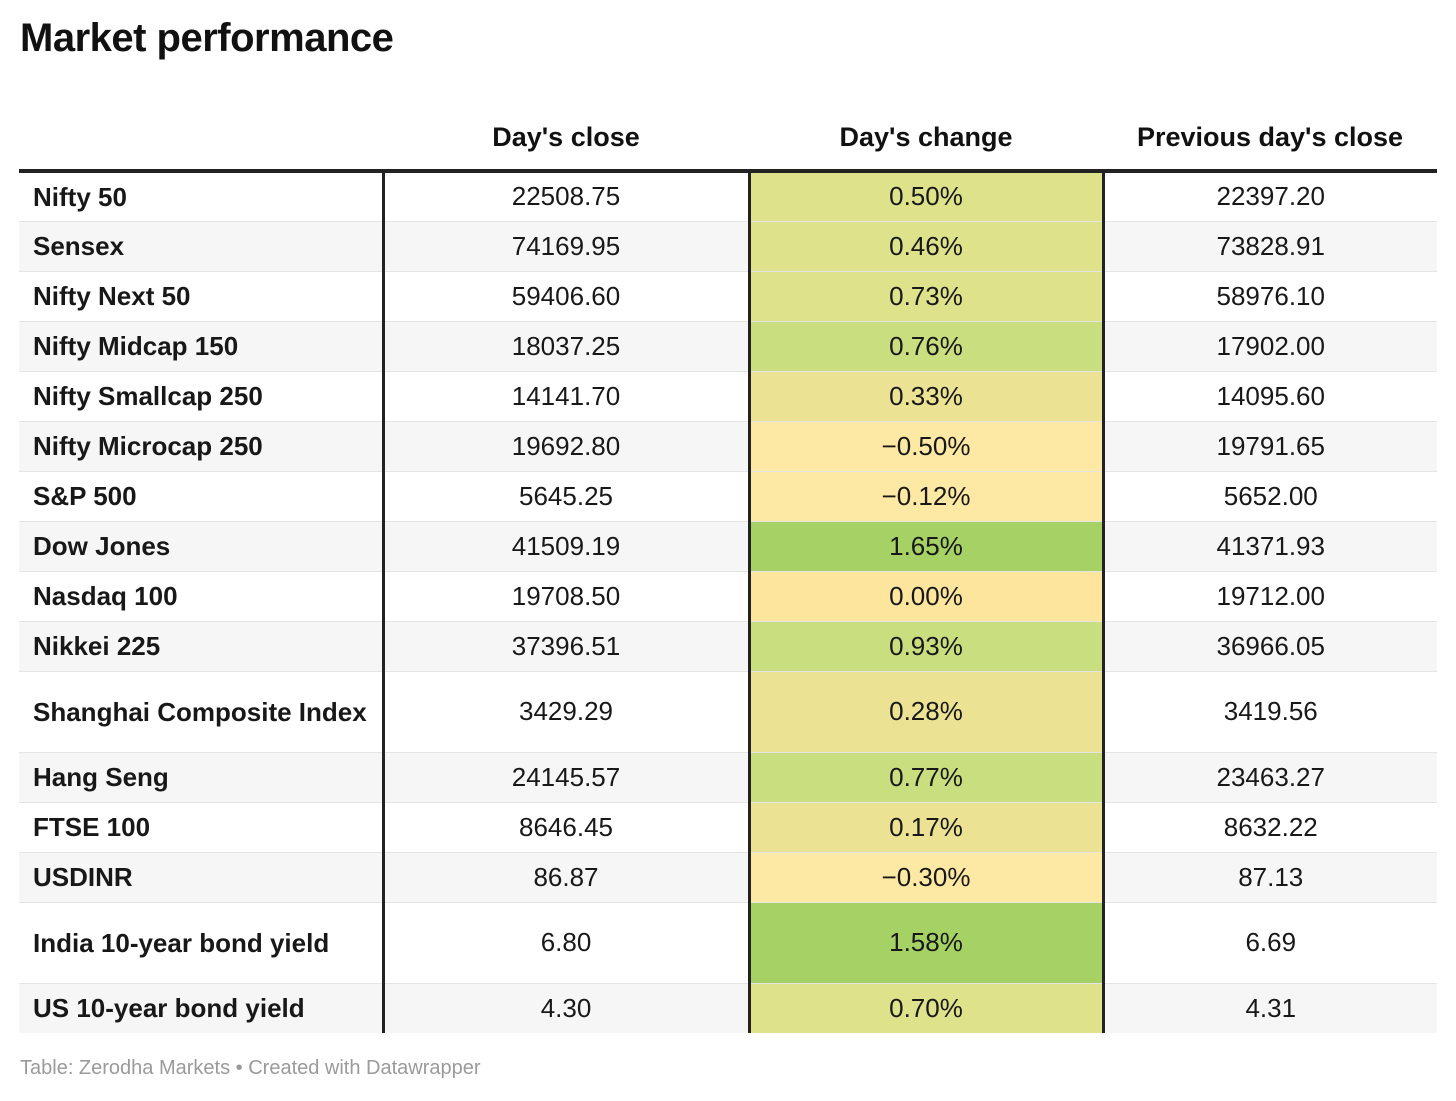 This screenshot has height=1101, width=1456. Describe the element at coordinates (927, 877) in the screenshot. I see `days-change-value: −0.30%` at that location.